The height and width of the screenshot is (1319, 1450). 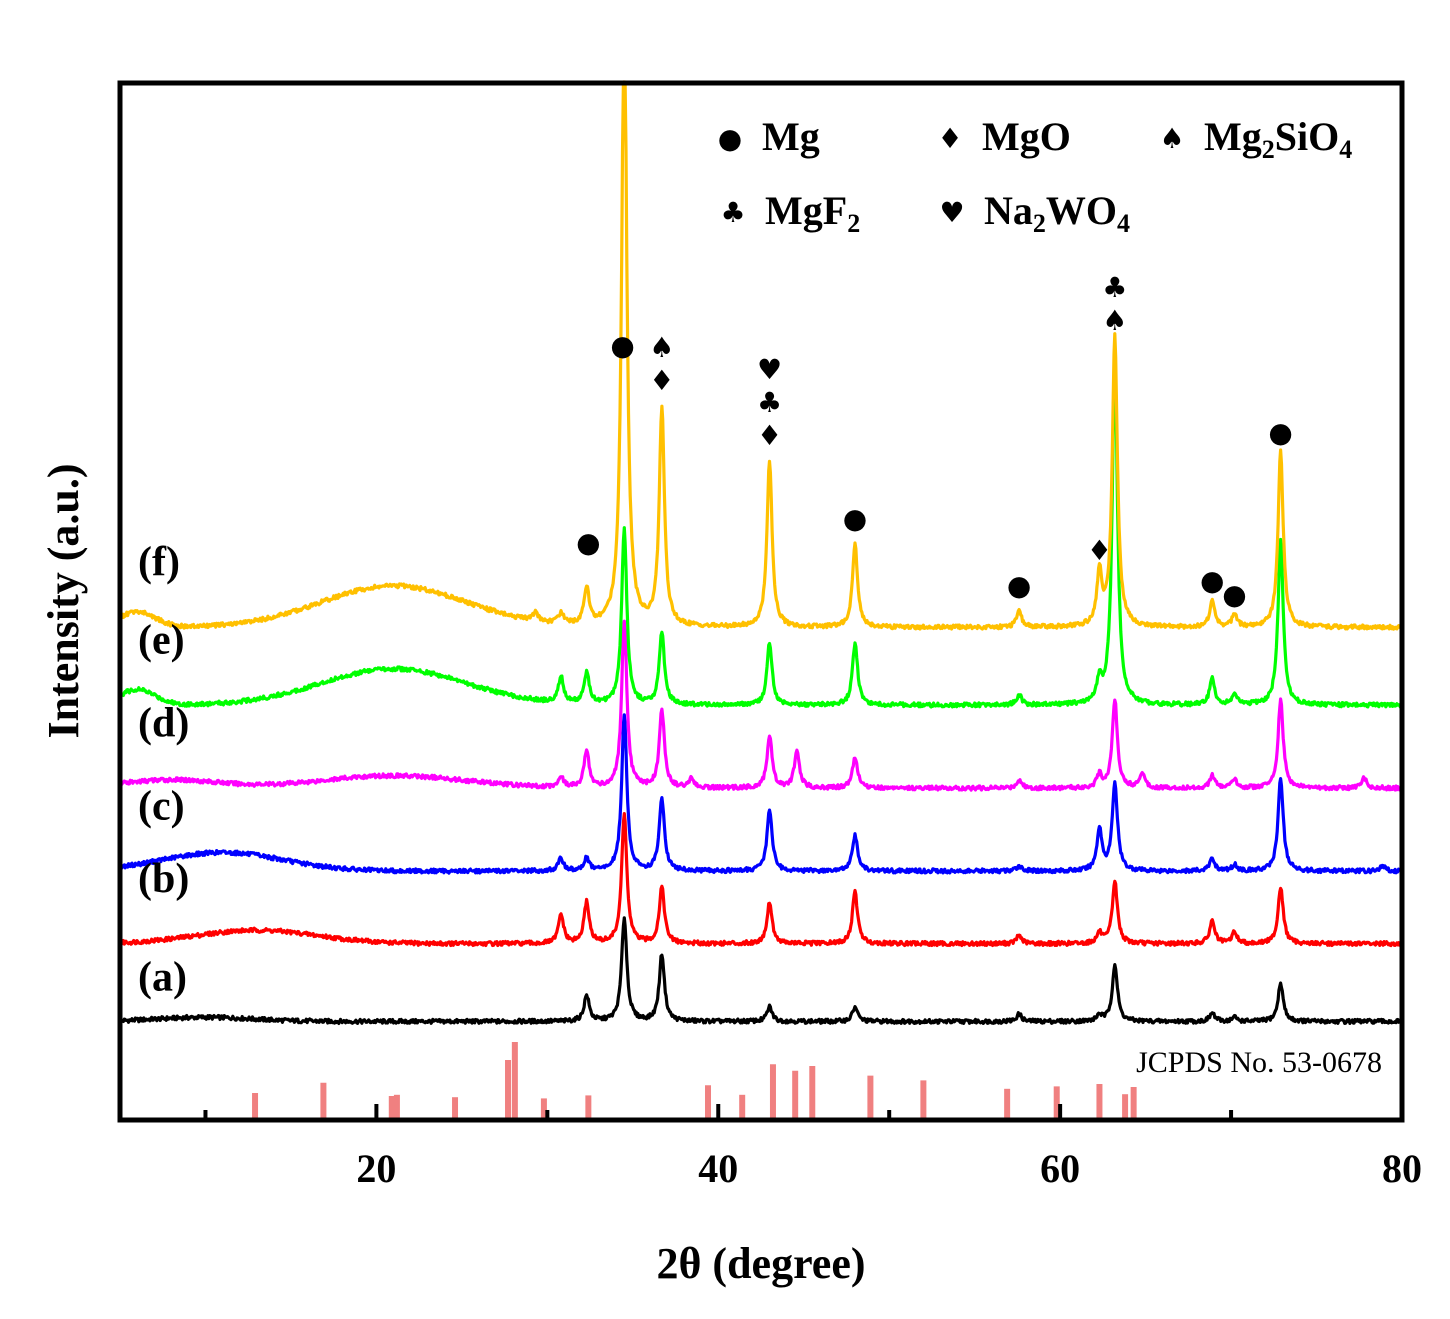 What do you see at coordinates (761, 705) in the screenshot?
I see `series-trace-d` at bounding box center [761, 705].